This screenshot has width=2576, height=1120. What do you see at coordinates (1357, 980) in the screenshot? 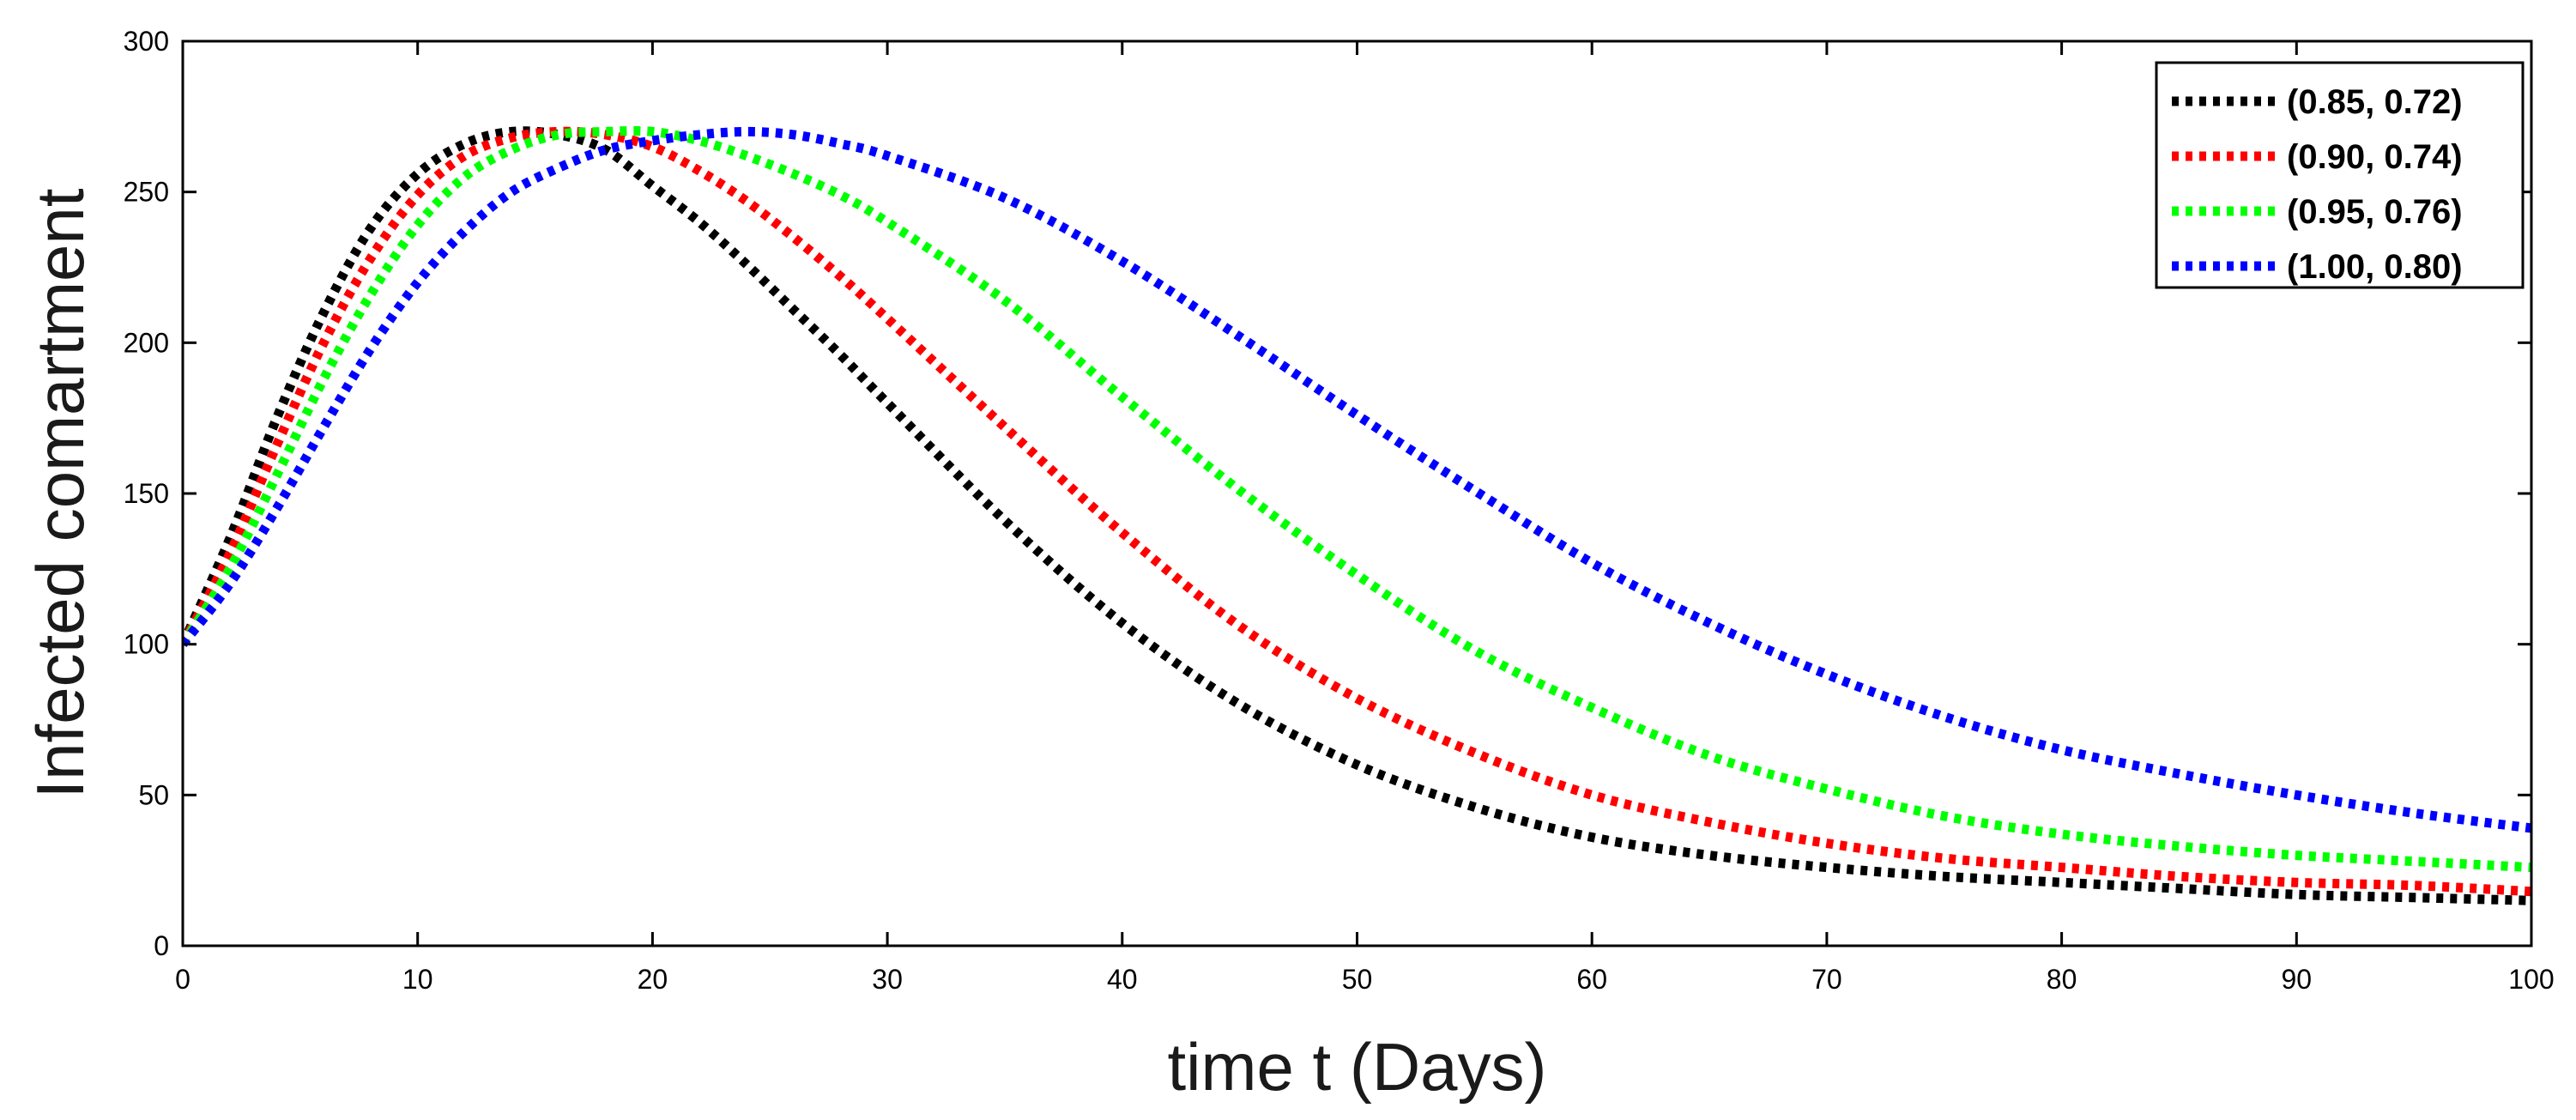
I see `x-tick-label: 50` at bounding box center [1357, 980].